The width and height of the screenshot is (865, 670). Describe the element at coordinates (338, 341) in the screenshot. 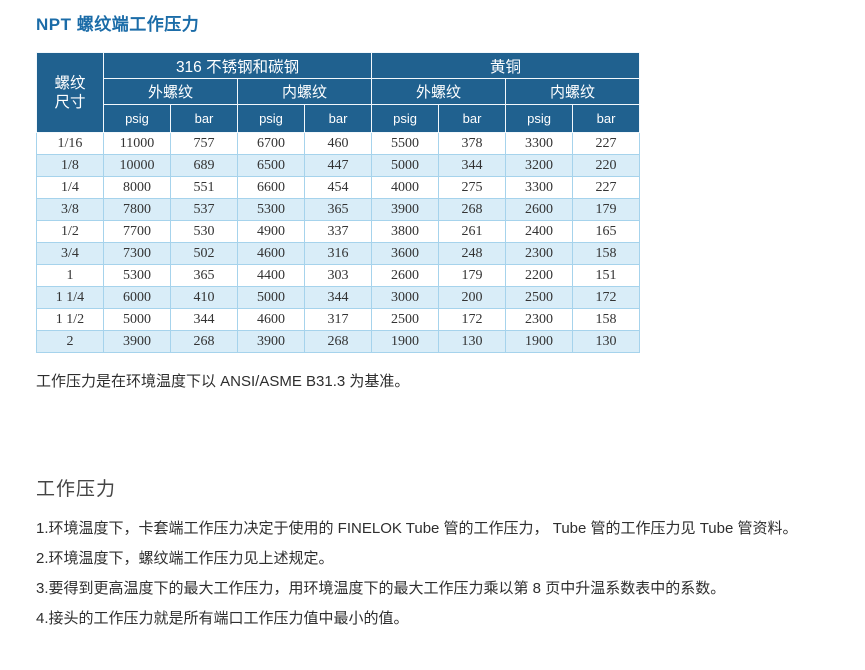

I see `table-row: 2 3900 268 3900 268 1900 130 1900 130` at that location.